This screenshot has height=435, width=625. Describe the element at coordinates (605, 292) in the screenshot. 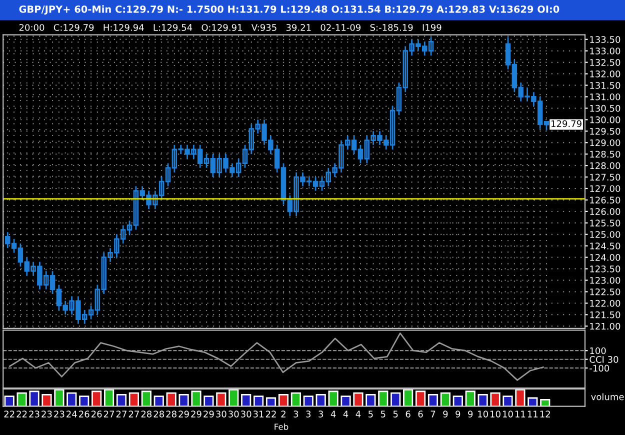

I see `y-tick-label: 122.50` at that location.